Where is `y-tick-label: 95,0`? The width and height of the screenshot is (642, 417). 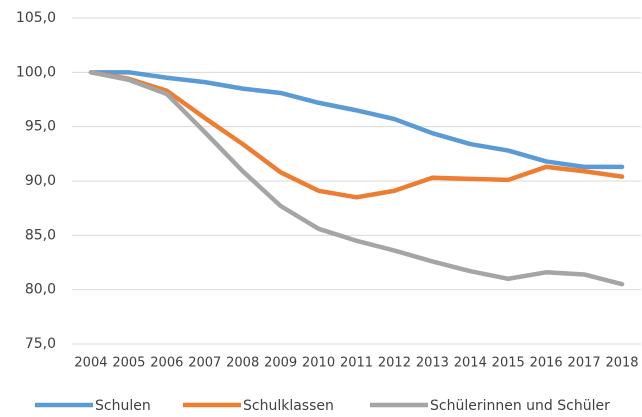 y-tick-label: 95,0 is located at coordinates (40, 127).